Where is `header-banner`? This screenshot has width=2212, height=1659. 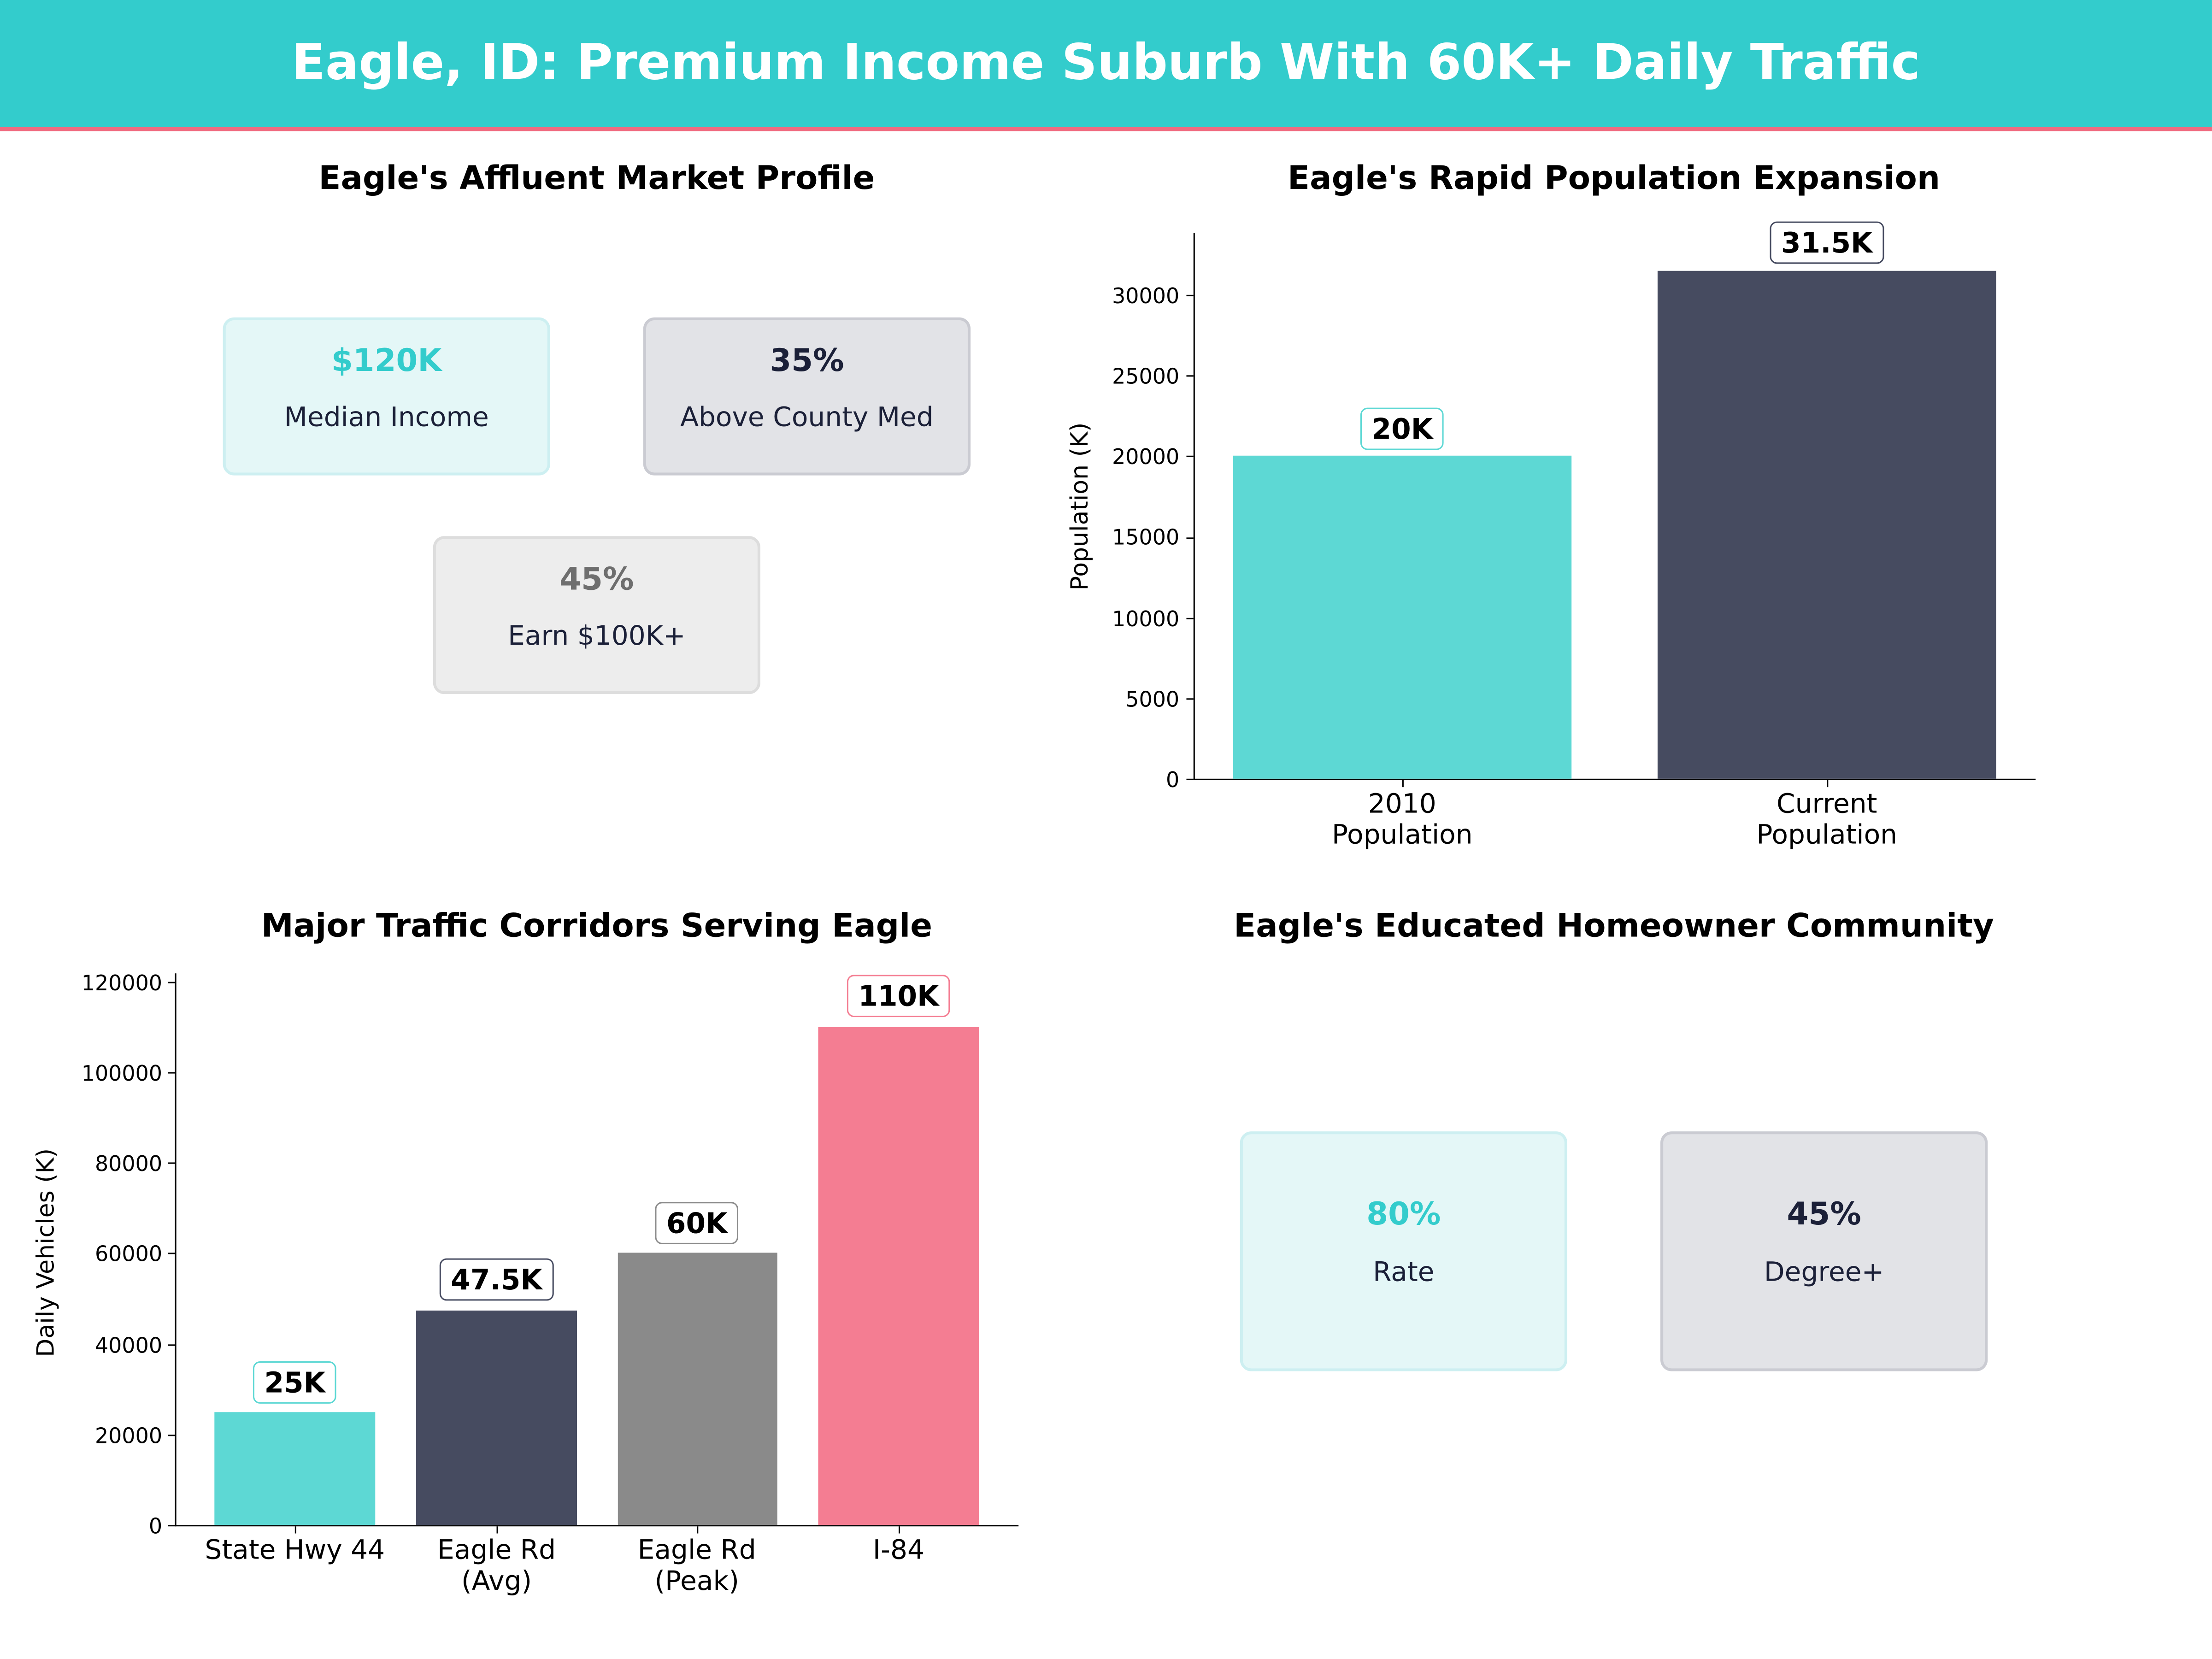 header-banner is located at coordinates (1106, 63).